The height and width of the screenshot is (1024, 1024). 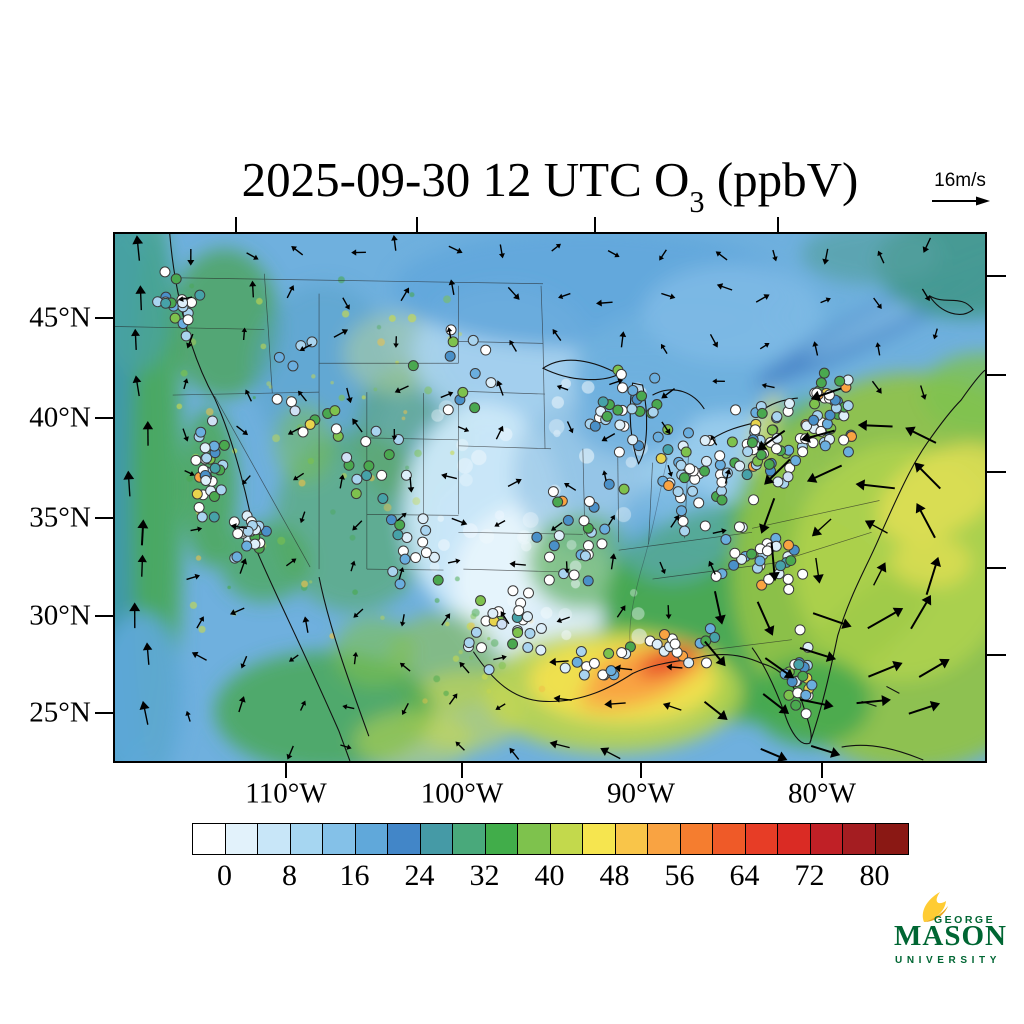 What do you see at coordinates (961, 201) in the screenshot?
I see `wind-reference-arrow-icon` at bounding box center [961, 201].